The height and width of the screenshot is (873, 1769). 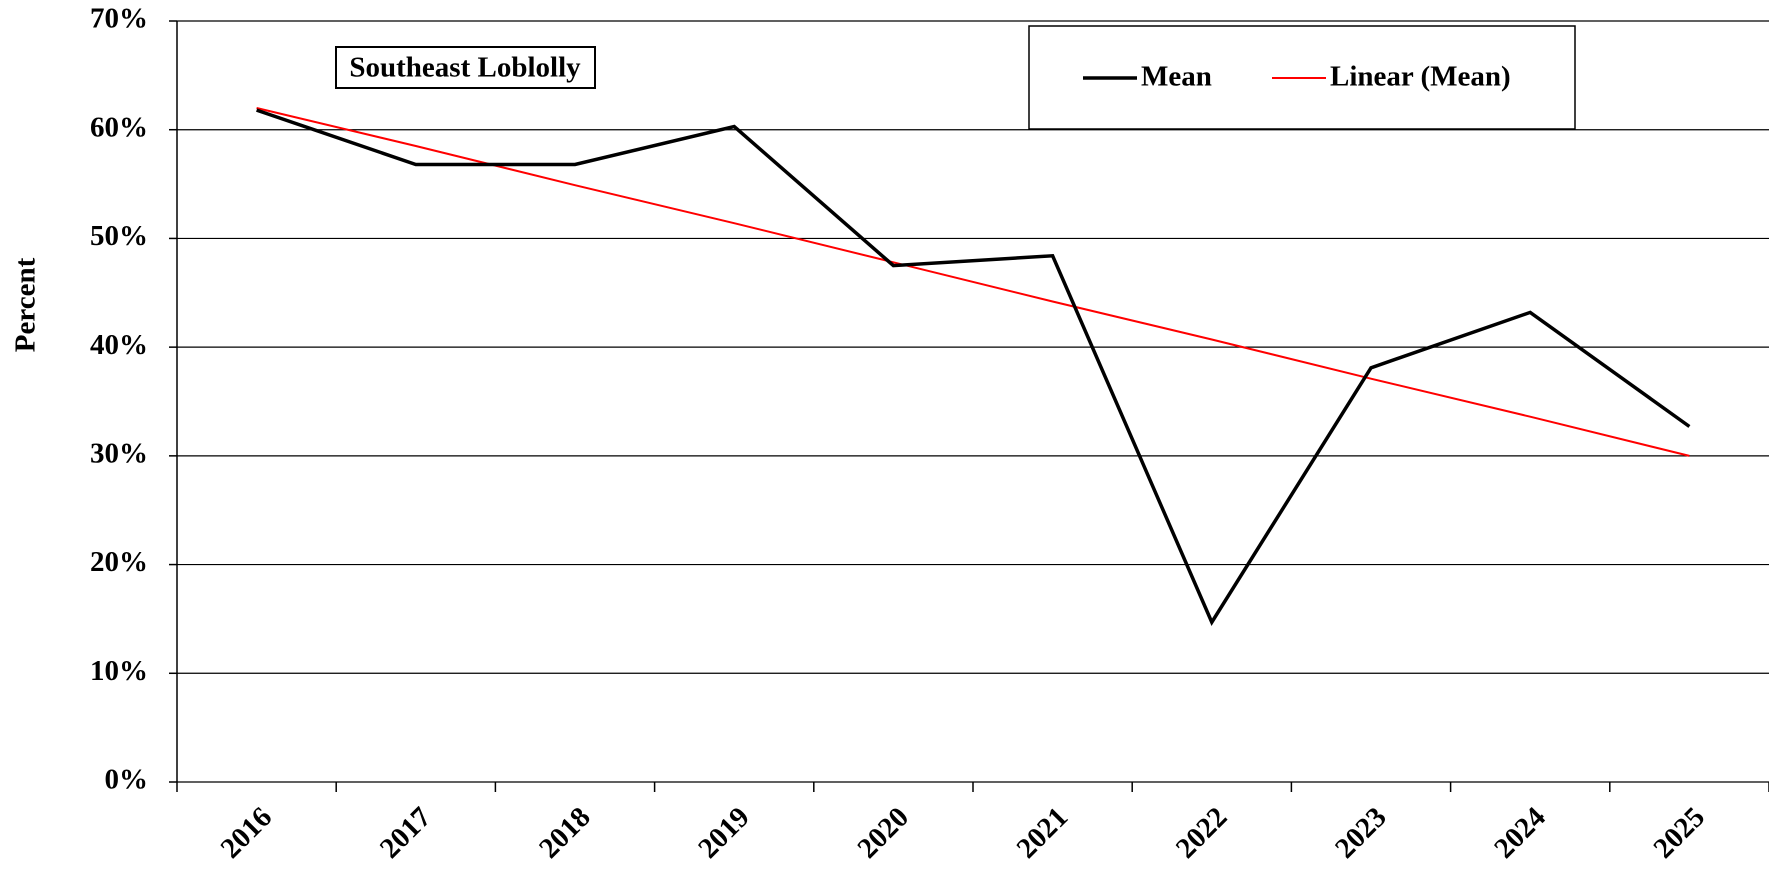 What do you see at coordinates (883, 833) in the screenshot?
I see `x-tick-label: 2020` at bounding box center [883, 833].